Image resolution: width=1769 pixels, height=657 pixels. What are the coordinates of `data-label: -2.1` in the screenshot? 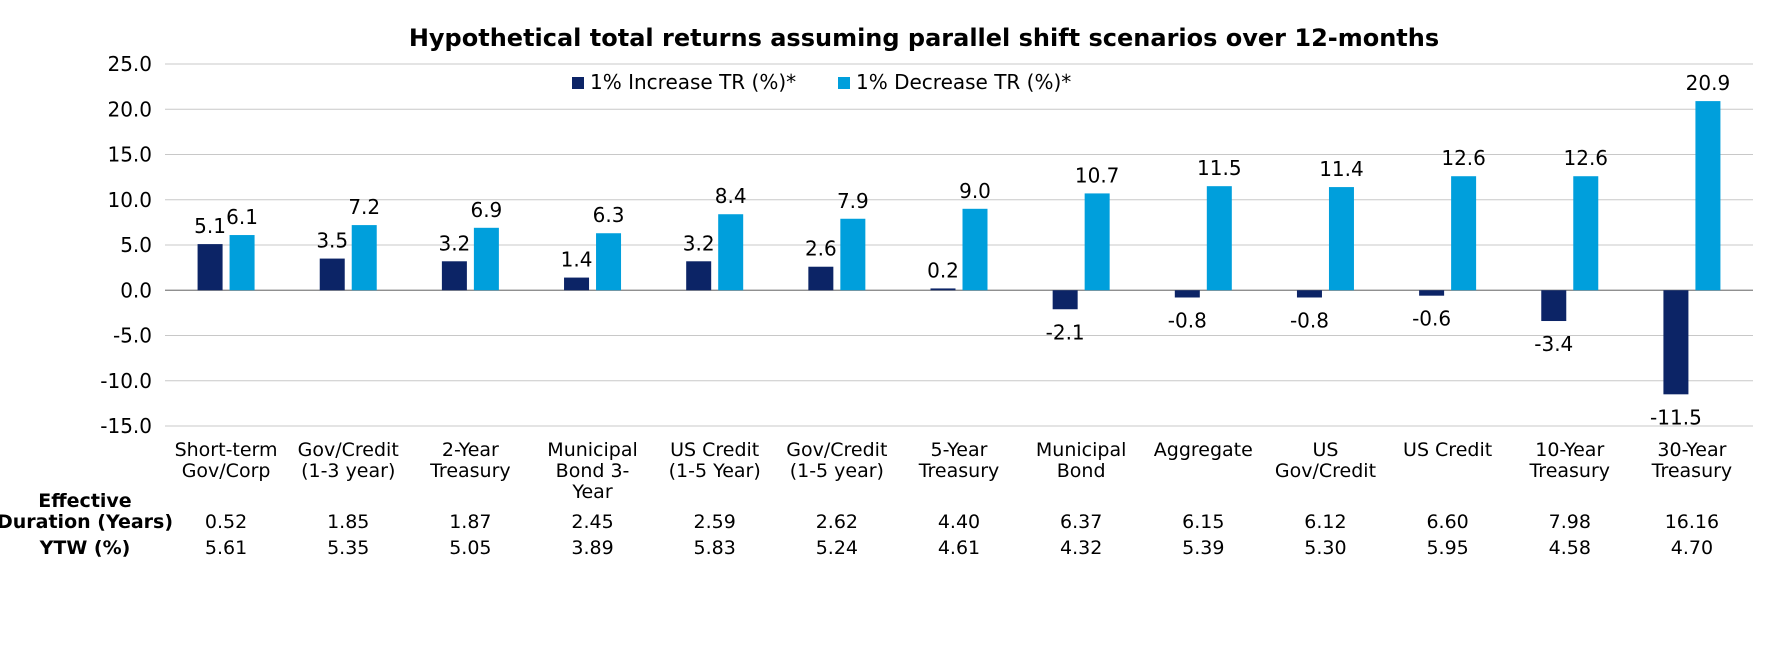 It's located at (1065, 332).